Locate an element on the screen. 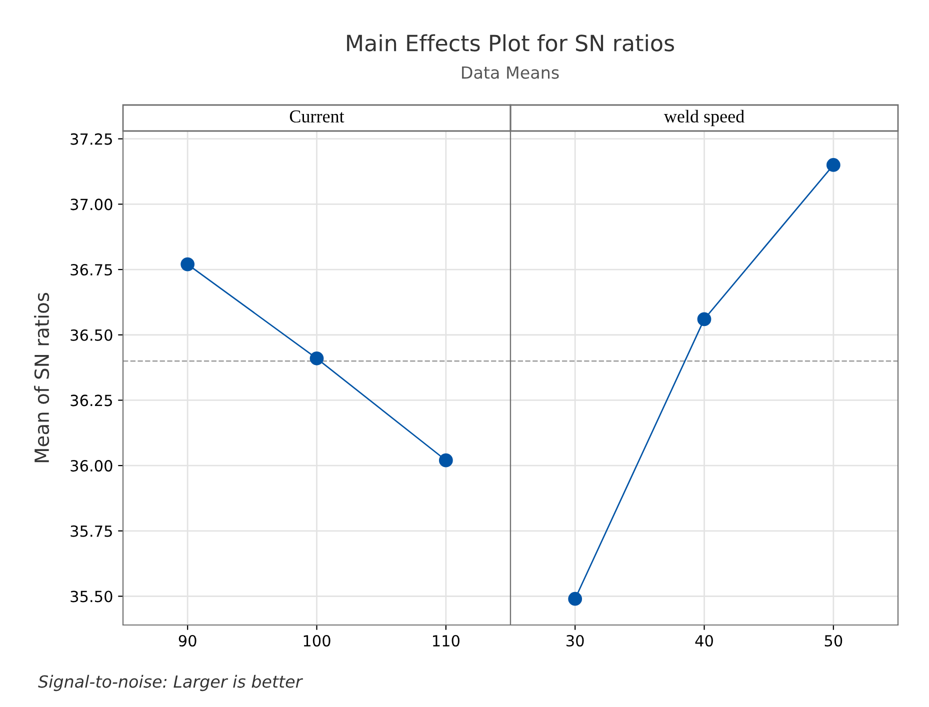 The height and width of the screenshot is (707, 929). text: Signal-to-noise: Larger is better is located at coordinates (171, 683).